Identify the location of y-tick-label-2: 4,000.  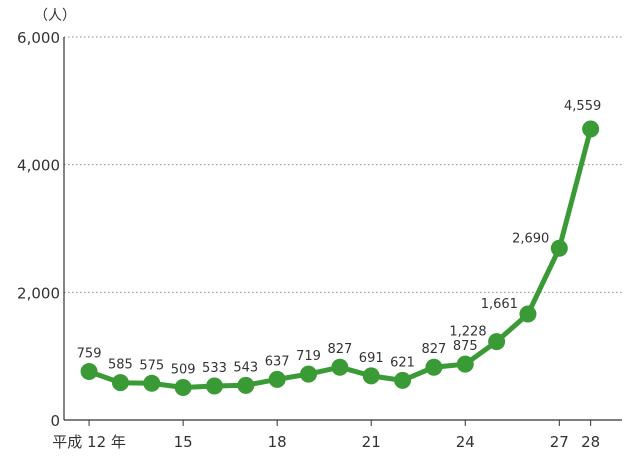
(38, 166).